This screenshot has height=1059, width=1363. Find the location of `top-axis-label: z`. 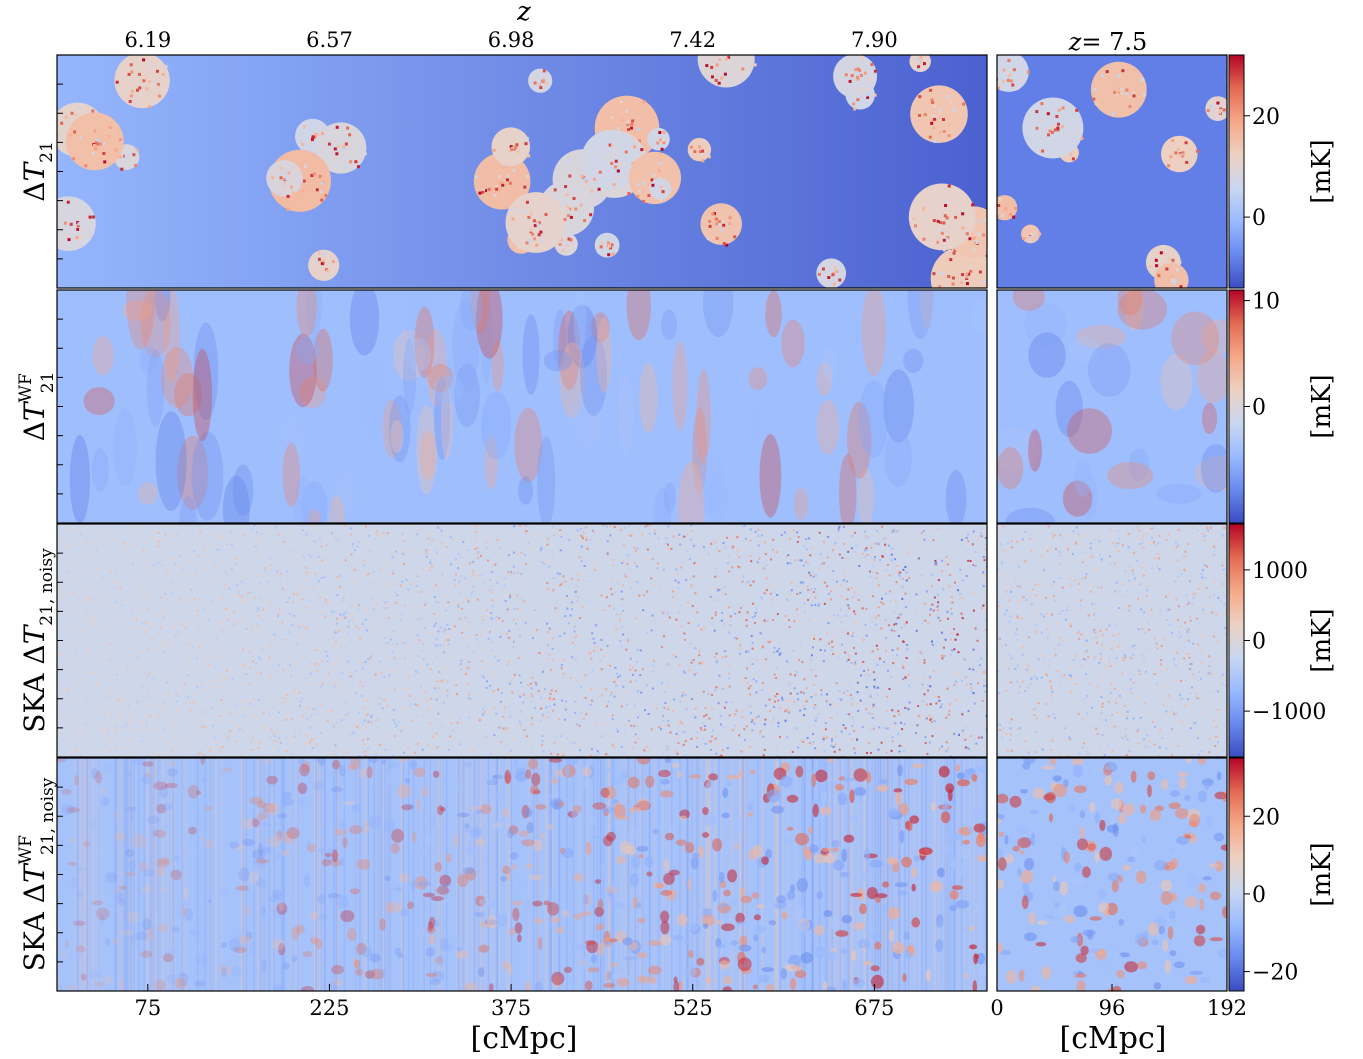

top-axis-label: z is located at coordinates (523, 13).